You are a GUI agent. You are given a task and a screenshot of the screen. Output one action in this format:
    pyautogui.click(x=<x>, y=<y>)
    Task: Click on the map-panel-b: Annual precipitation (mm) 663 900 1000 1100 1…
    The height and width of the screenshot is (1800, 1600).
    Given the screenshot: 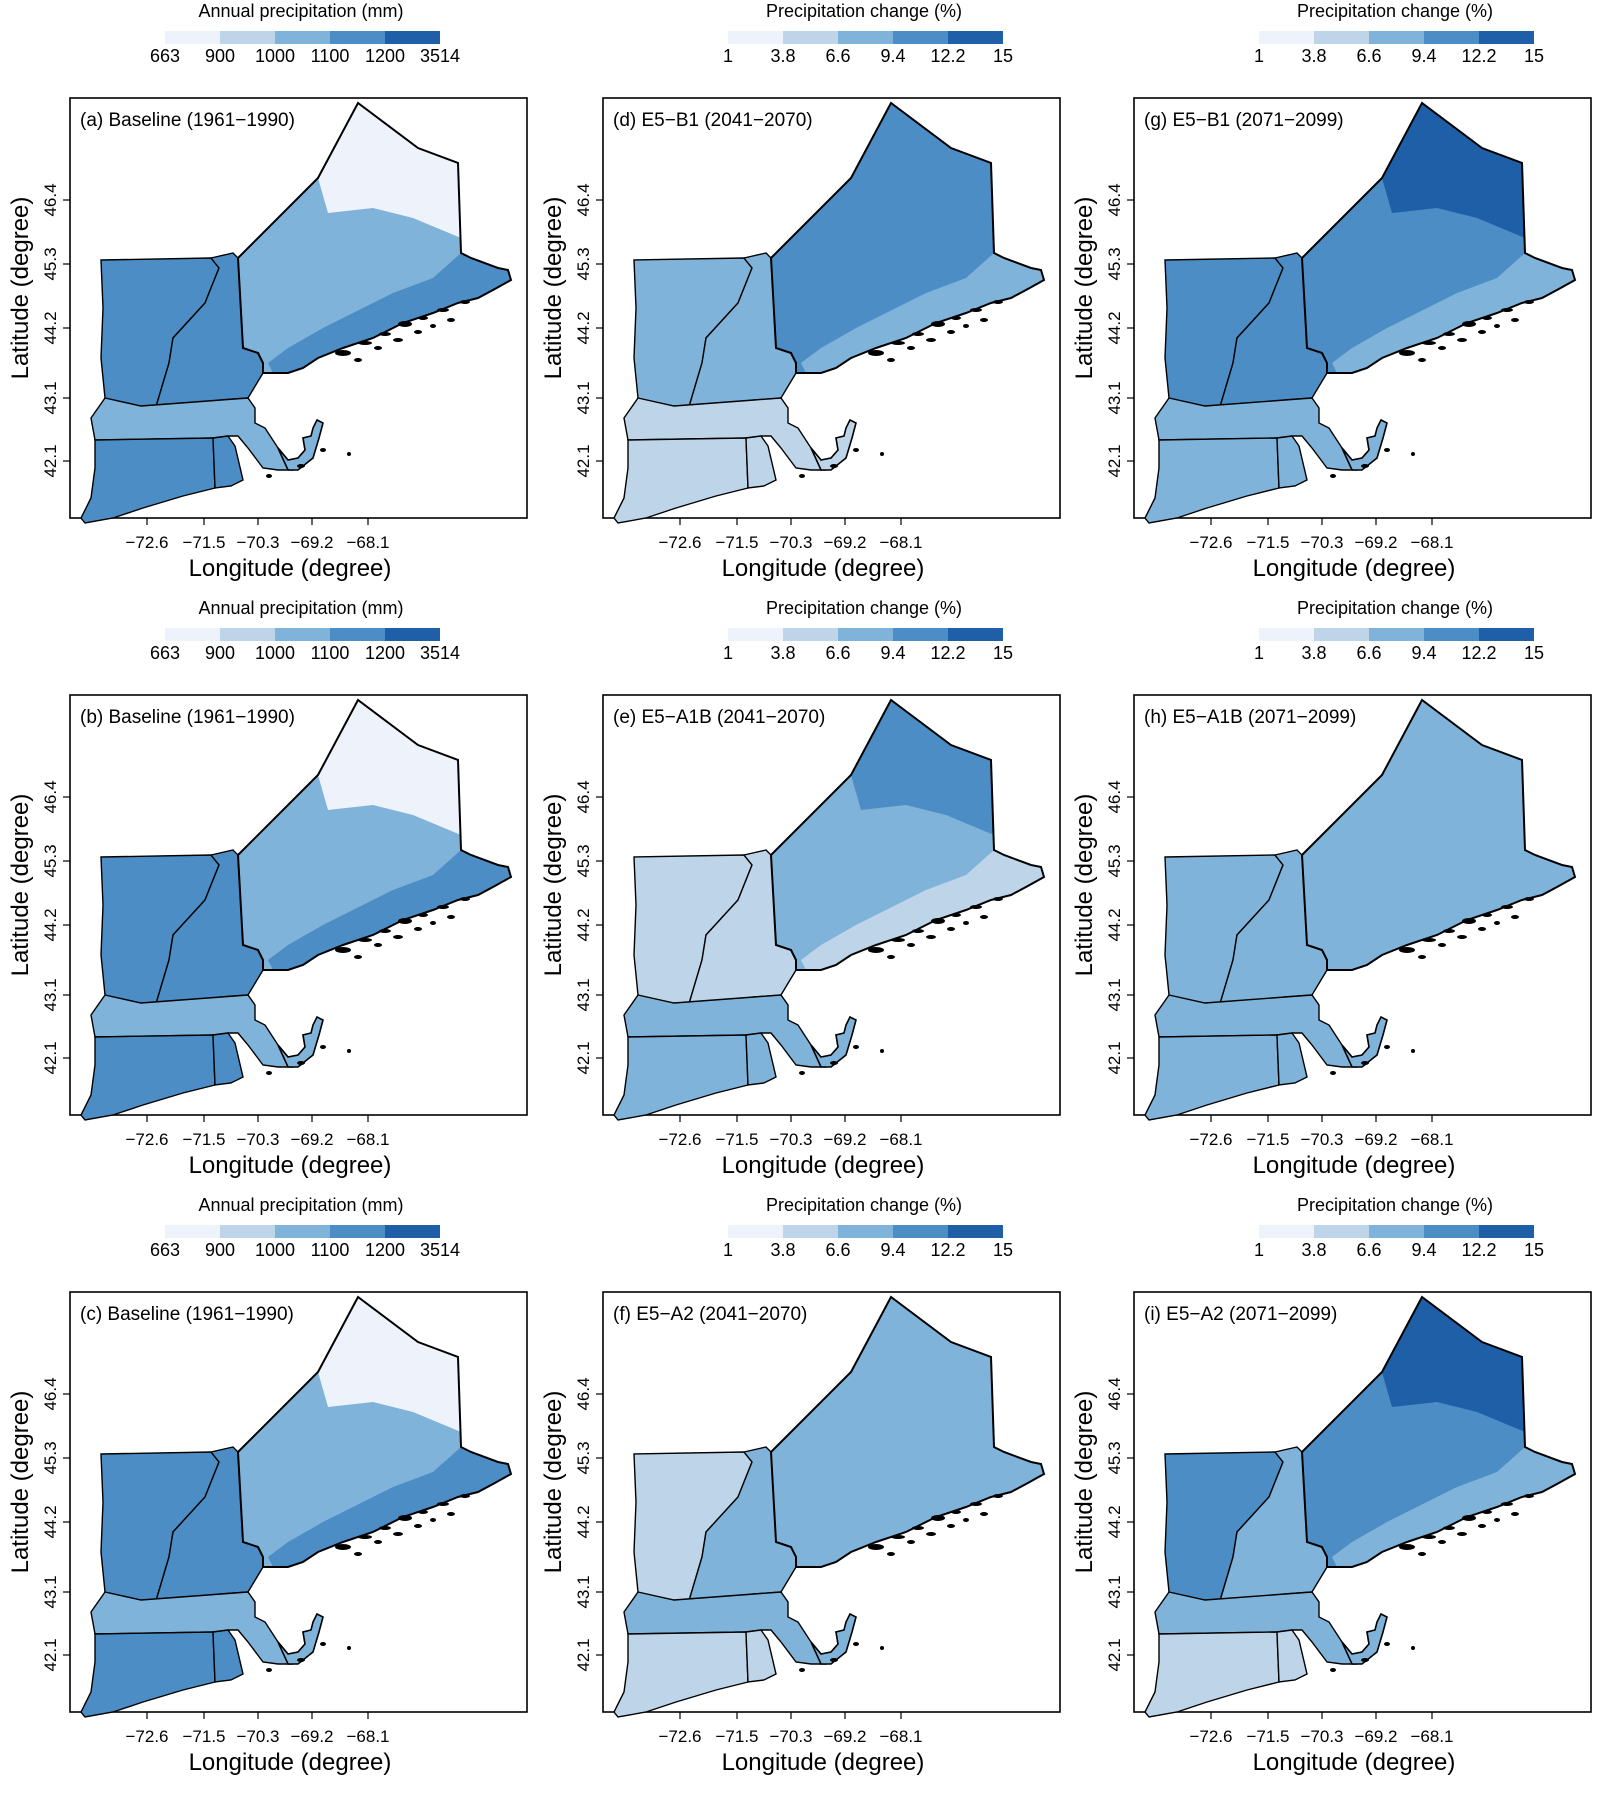 What is the action you would take?
    pyautogui.click(x=267, y=888)
    